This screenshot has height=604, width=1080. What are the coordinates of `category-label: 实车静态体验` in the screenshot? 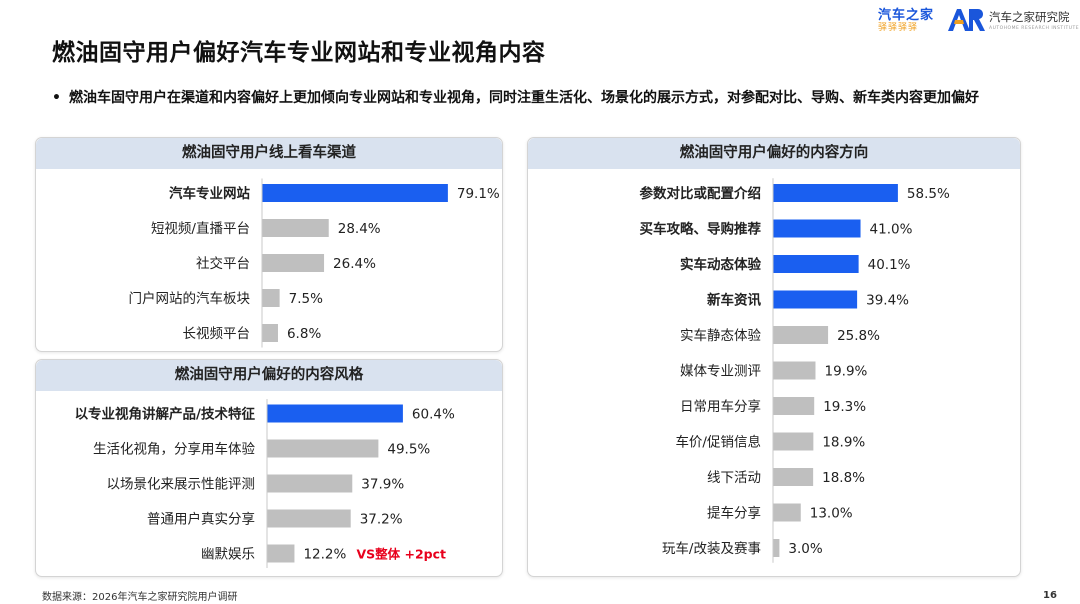 It's located at (720, 335).